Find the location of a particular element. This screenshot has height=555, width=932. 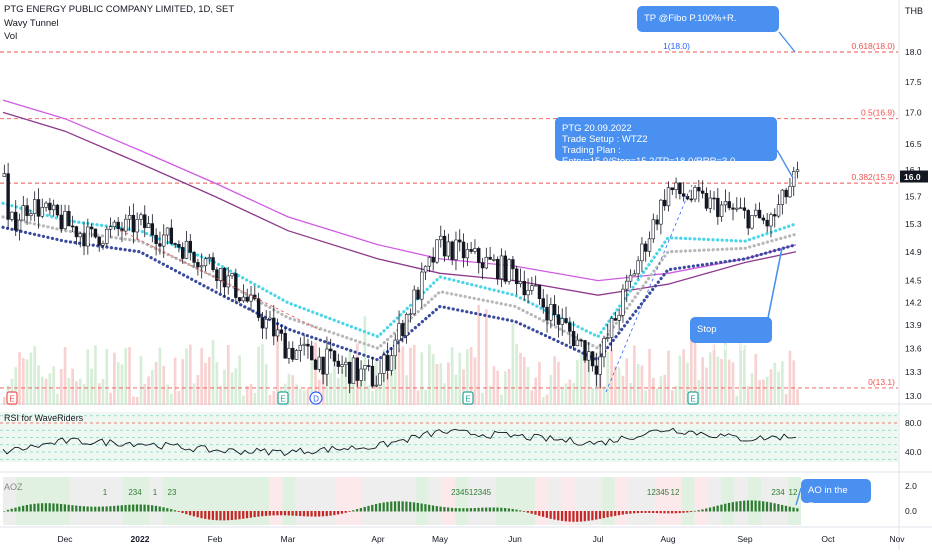

aoz-zone-count: 1 is located at coordinates (155, 492).